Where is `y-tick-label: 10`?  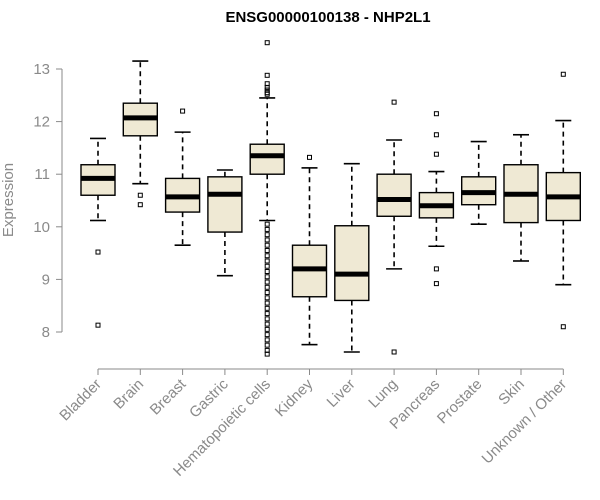 y-tick-label: 10 is located at coordinates (41, 227).